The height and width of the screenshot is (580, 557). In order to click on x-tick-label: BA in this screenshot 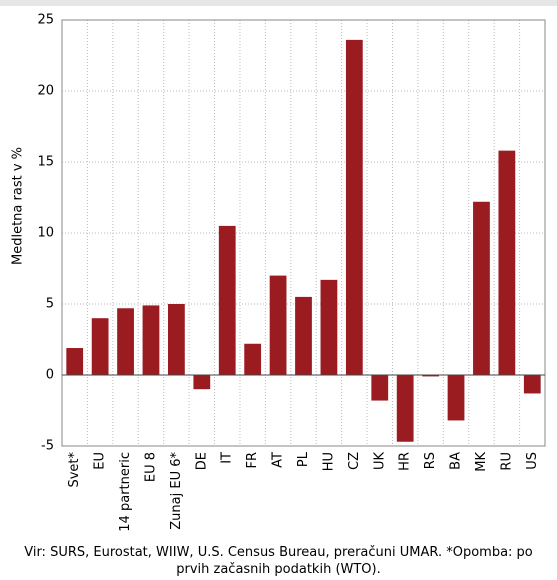, I will do `click(456, 461)`.